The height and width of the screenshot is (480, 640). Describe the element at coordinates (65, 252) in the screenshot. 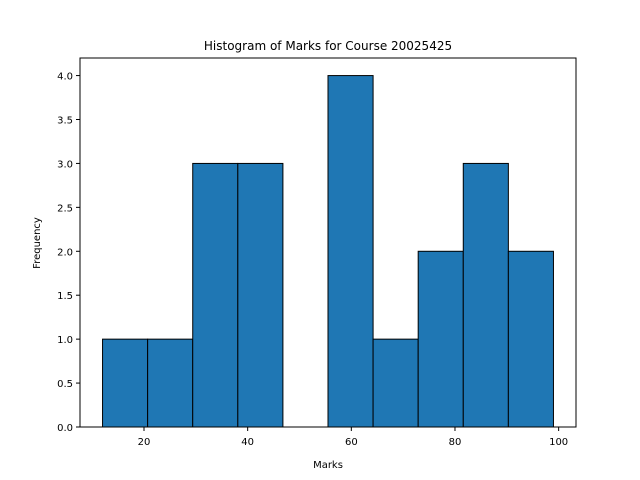

I see `y-tick-label: 2.0` at that location.